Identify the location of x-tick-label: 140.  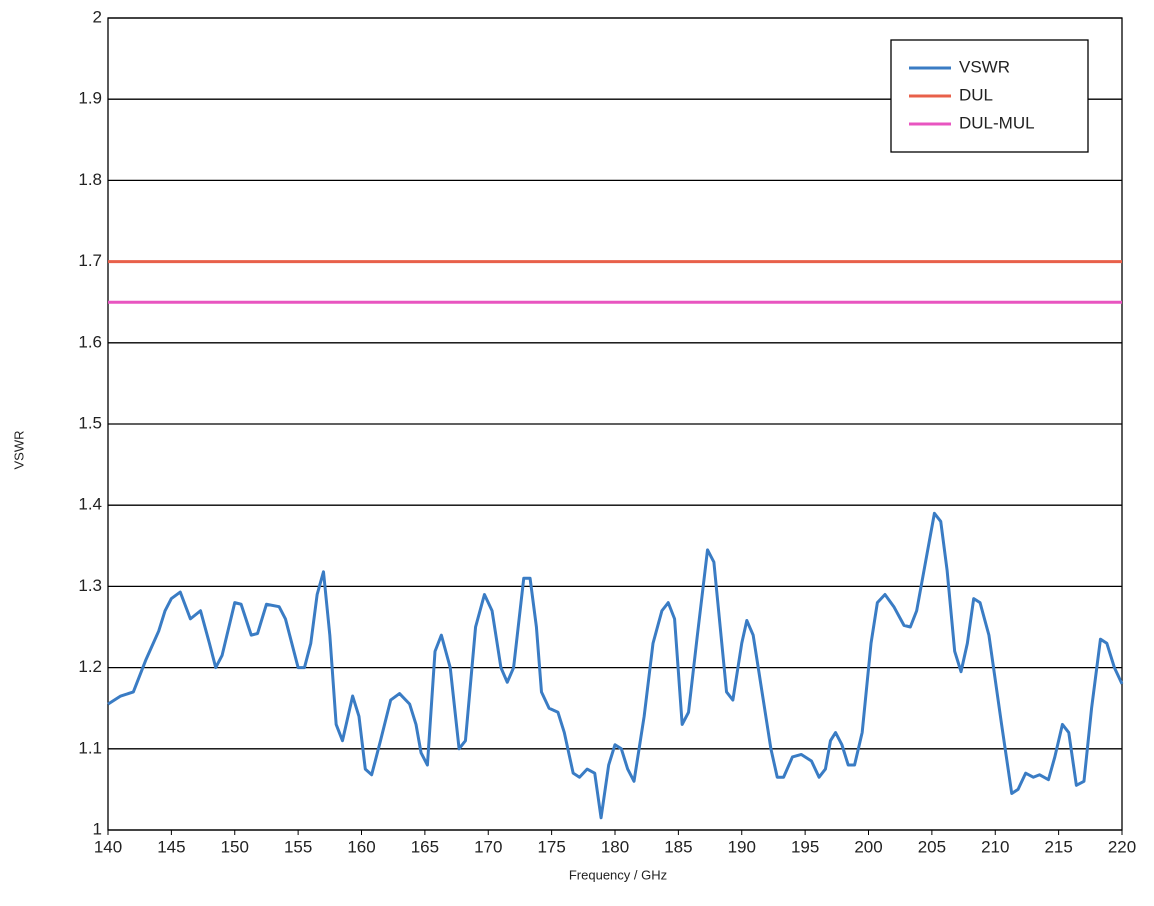
(108, 846).